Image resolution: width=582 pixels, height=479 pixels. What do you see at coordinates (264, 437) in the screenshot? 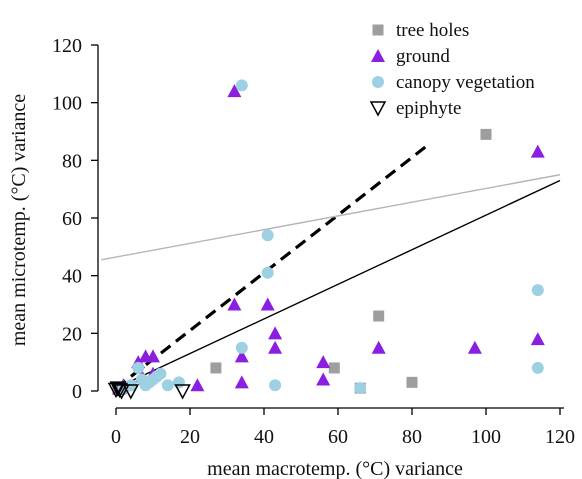
I see `x-tick-label: 40` at bounding box center [264, 437].